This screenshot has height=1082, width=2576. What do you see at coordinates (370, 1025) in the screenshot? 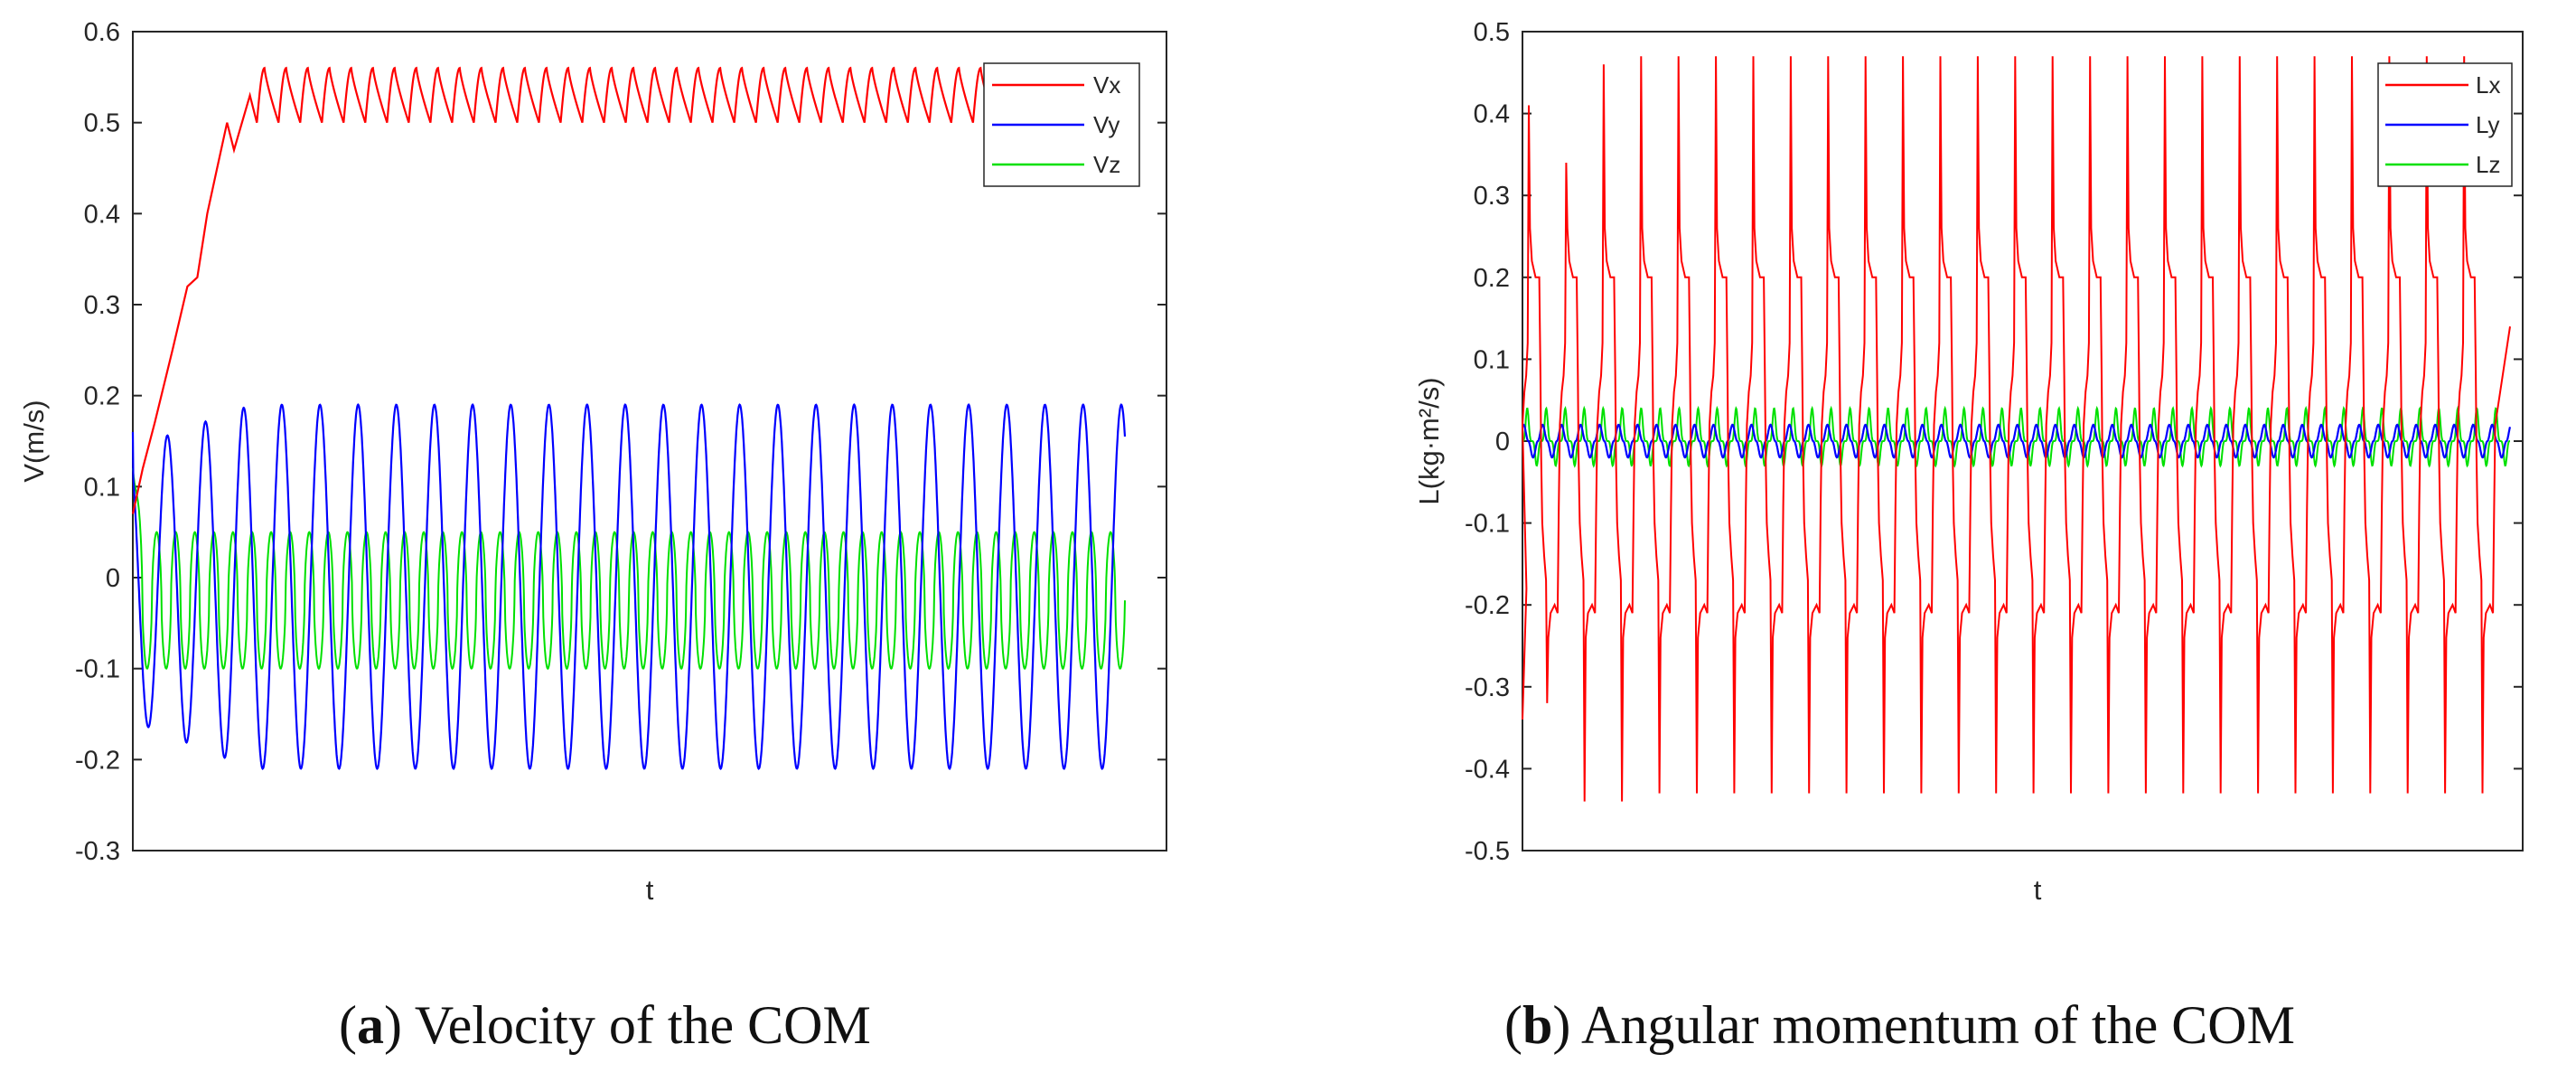
I see `caption-a-letter: a` at bounding box center [370, 1025].